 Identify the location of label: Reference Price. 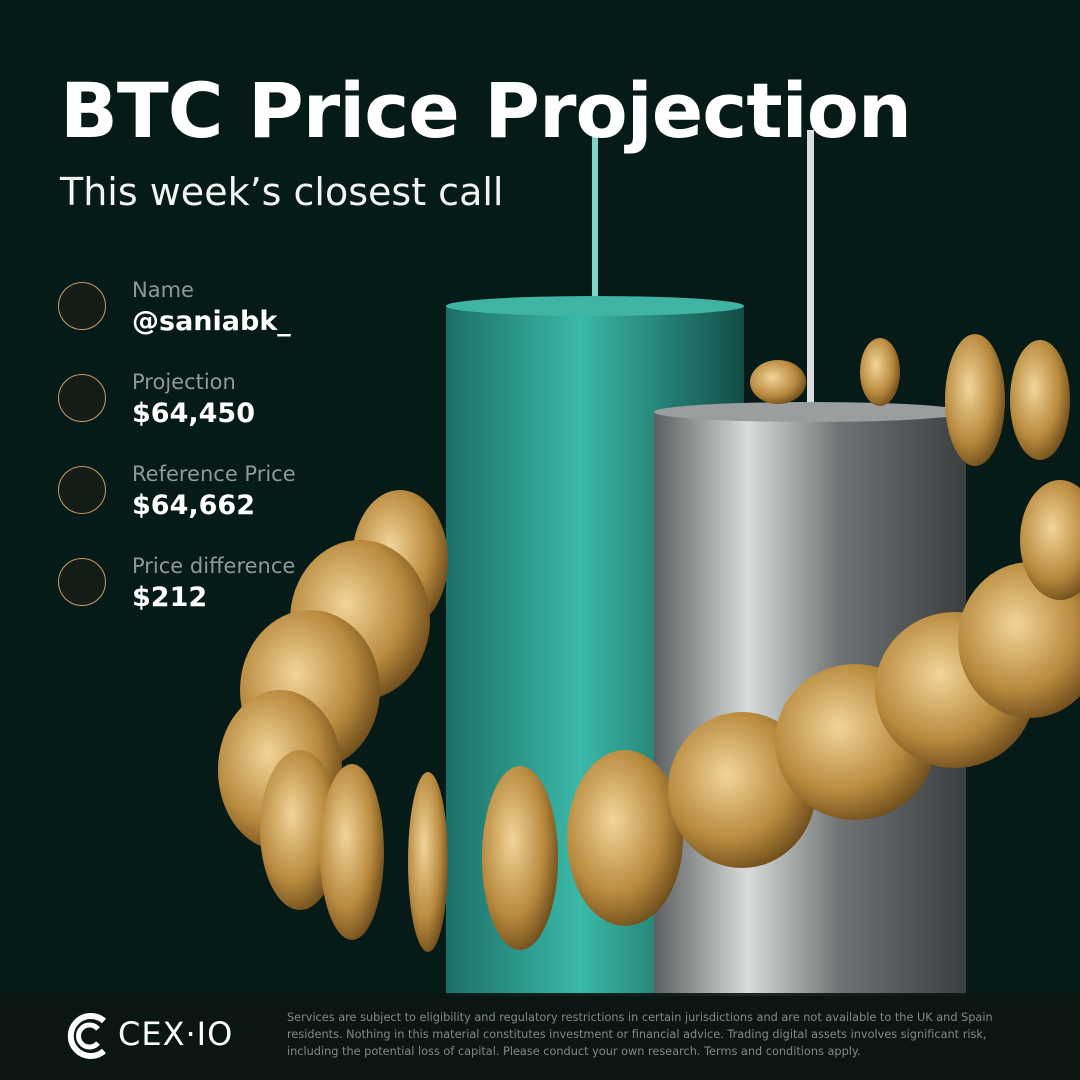
(214, 474).